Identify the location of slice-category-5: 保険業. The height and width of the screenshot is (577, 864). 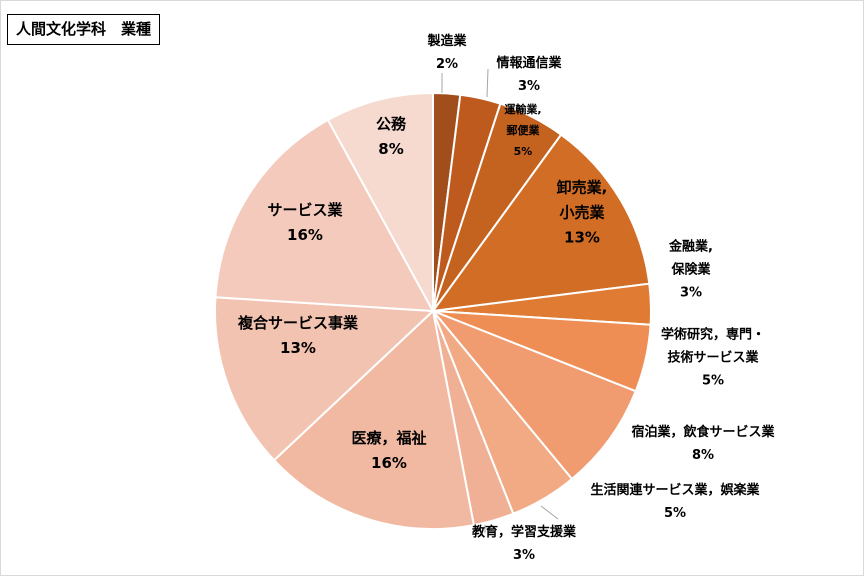
(690, 270).